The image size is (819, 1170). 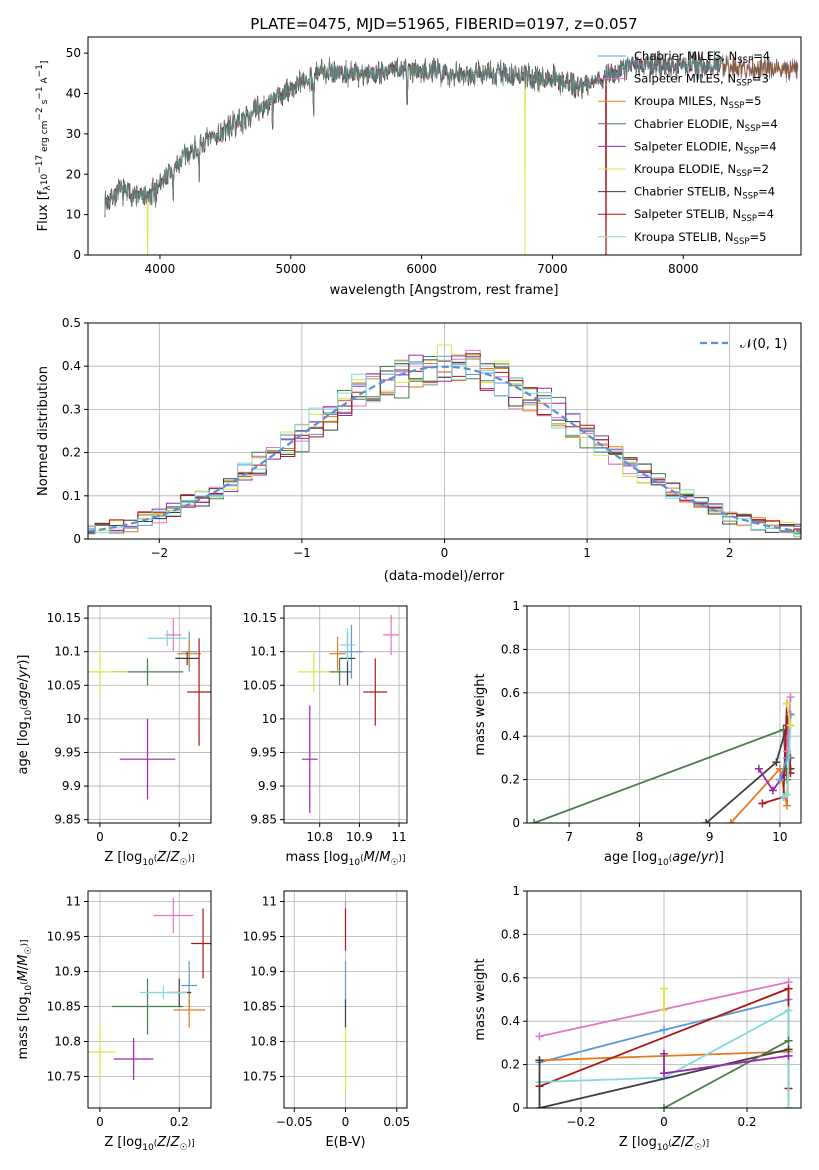 I want to click on x-tick-label: 5000, so click(x=291, y=269).